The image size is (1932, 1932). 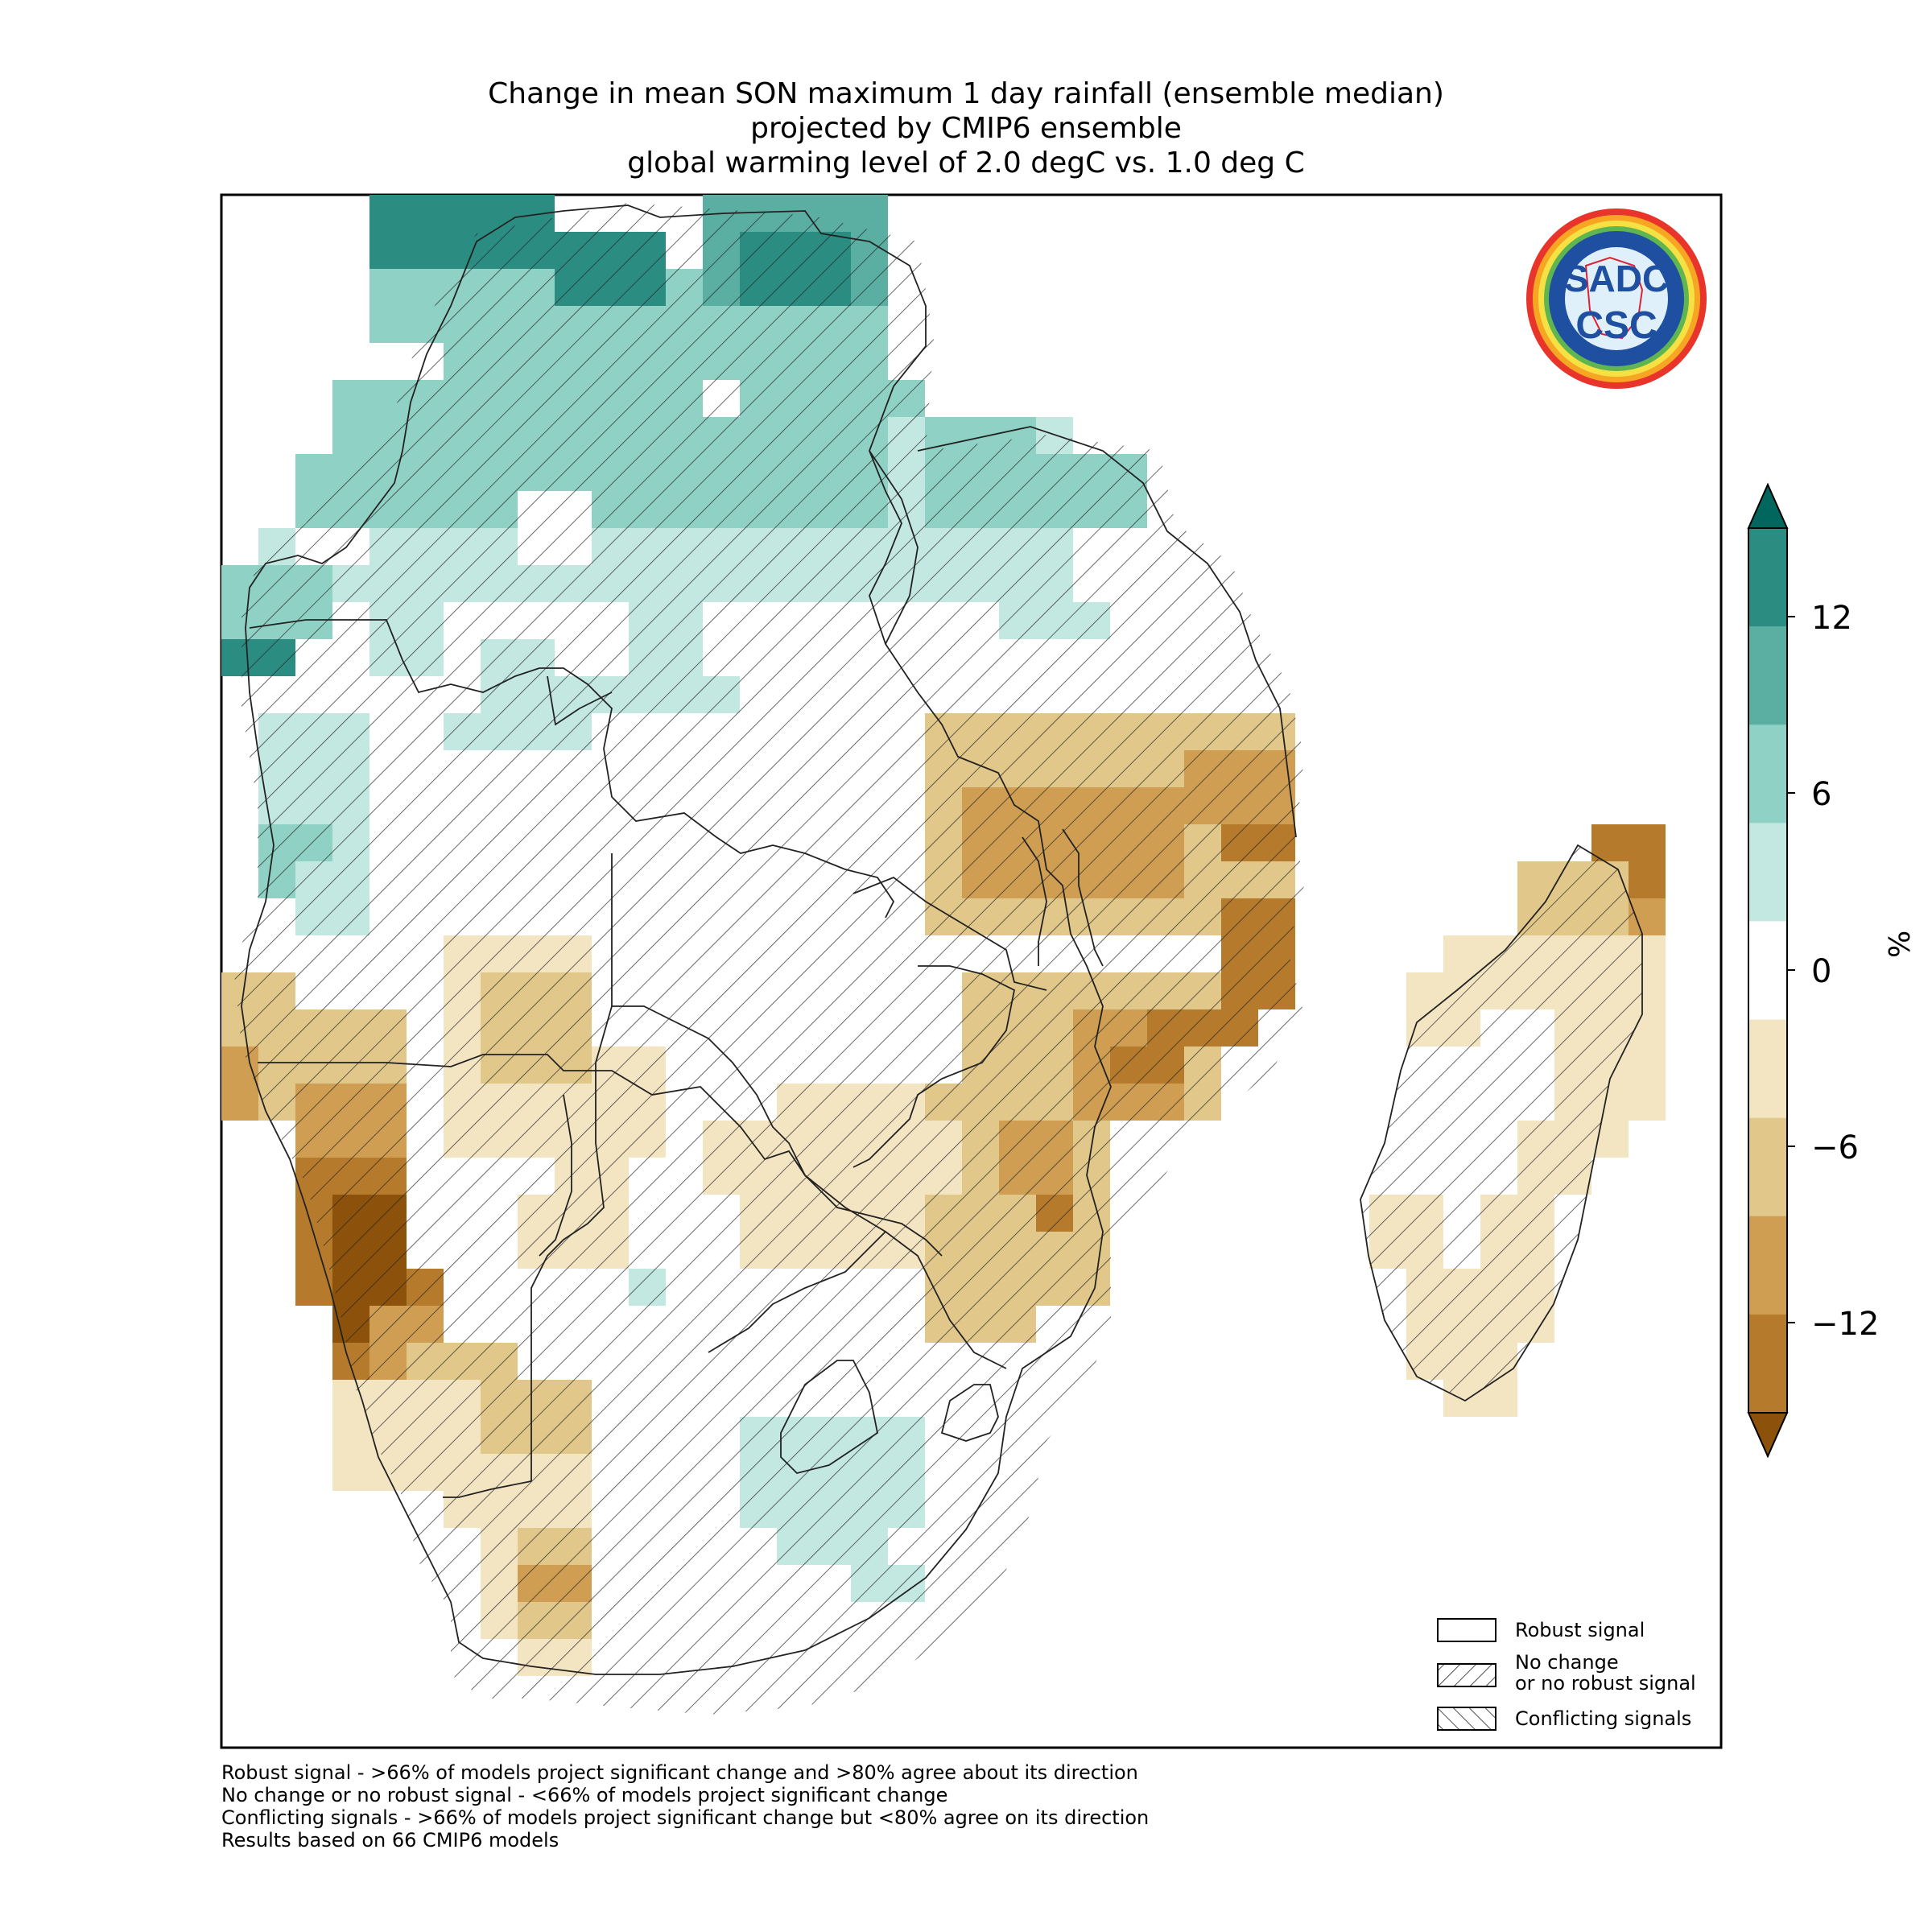 I want to click on sadc-csc-logo: SADC CSC, so click(x=1616, y=298).